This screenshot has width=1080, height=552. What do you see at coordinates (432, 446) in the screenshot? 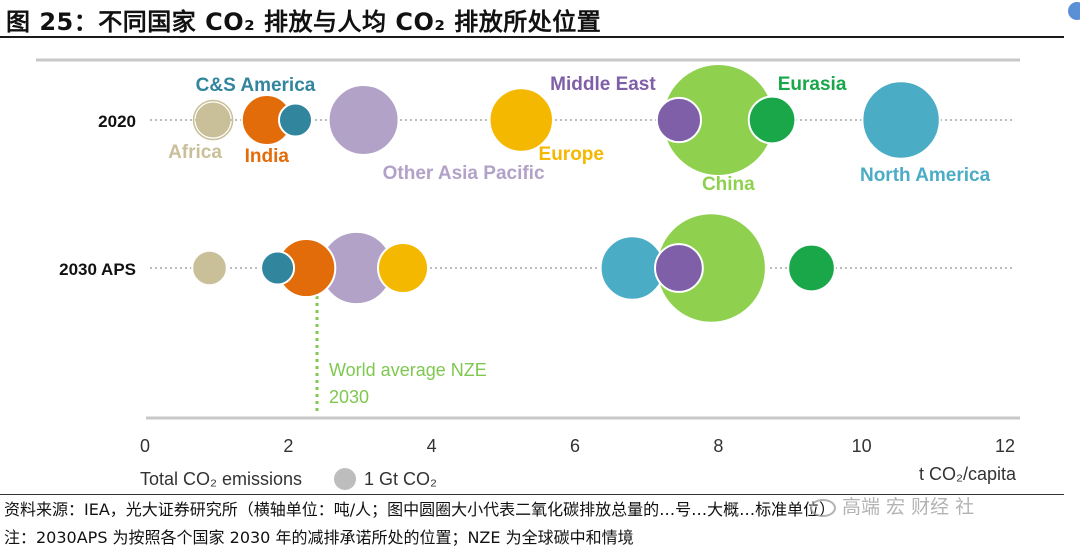
I see `x-tick-label: 4` at bounding box center [432, 446].